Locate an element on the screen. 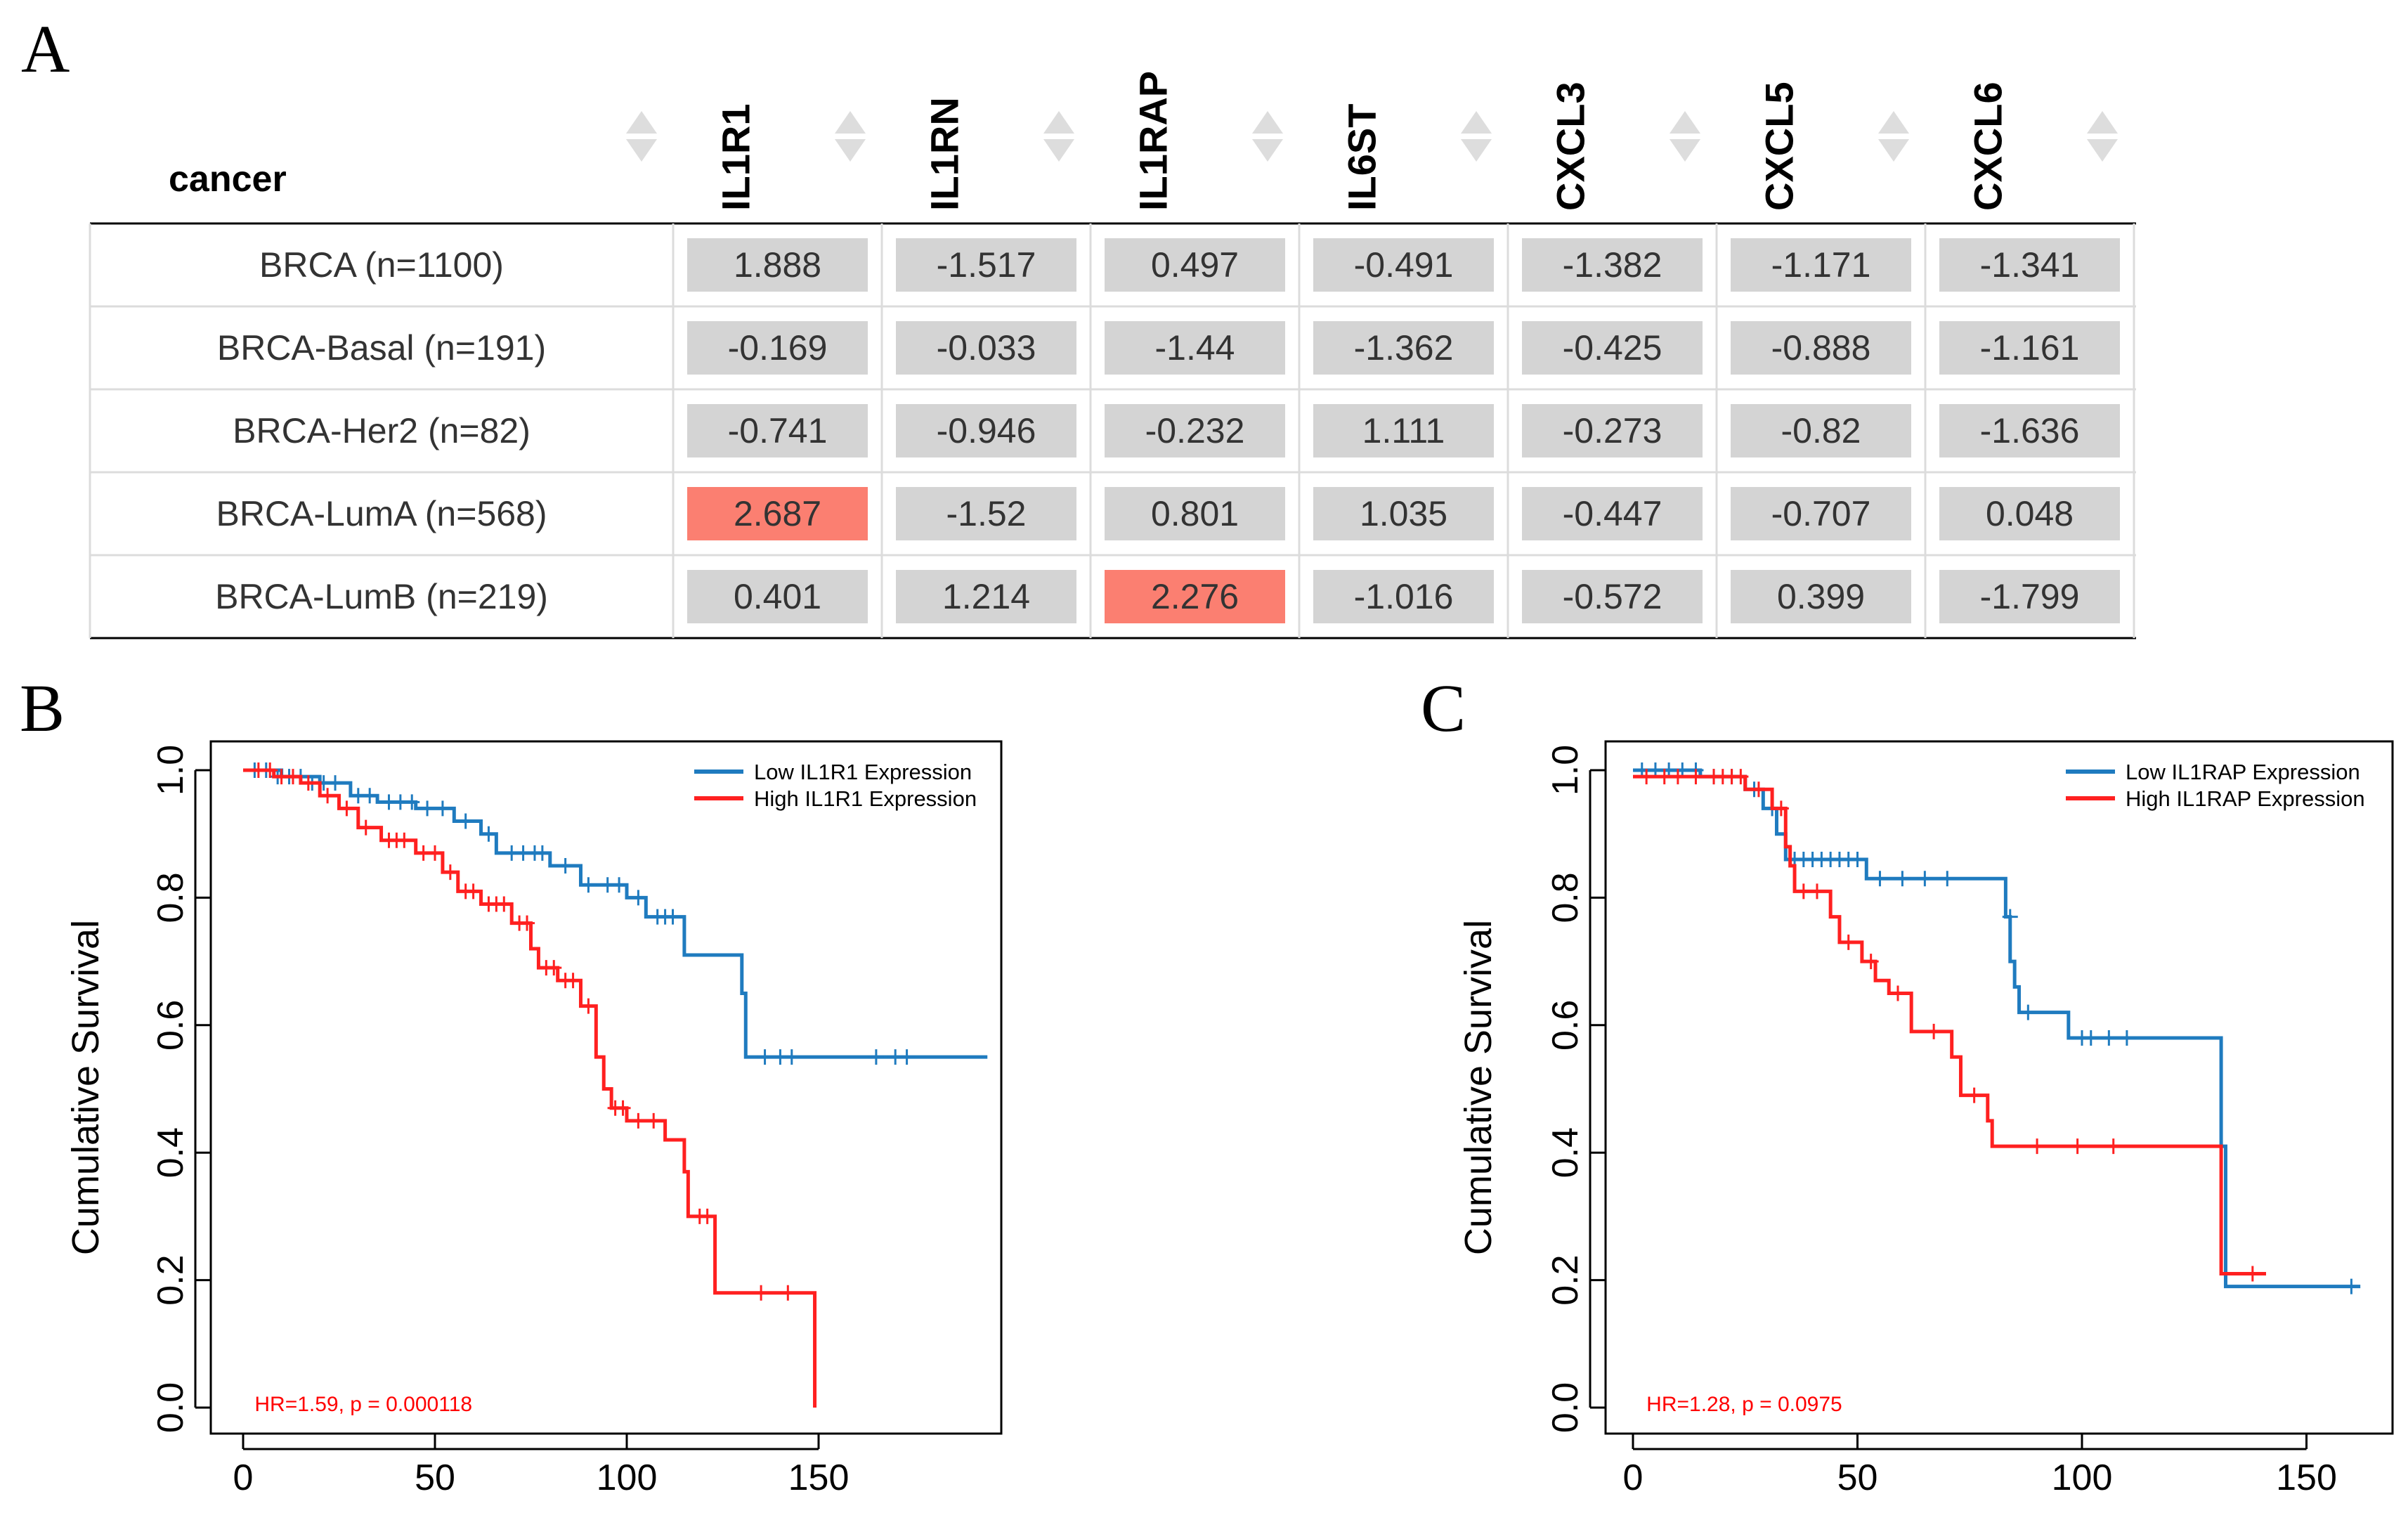 This screenshot has height=1513, width=2408. panel-label-b: B is located at coordinates (42, 708).